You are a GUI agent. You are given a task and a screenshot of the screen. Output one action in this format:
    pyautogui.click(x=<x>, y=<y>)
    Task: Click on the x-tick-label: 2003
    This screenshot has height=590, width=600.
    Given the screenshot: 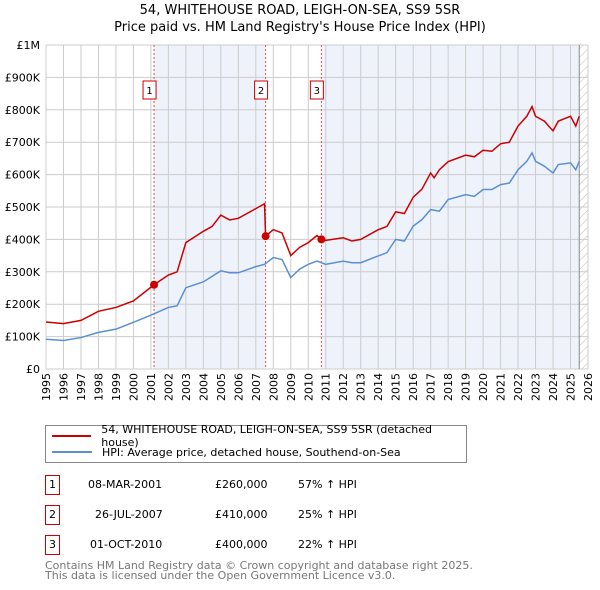 What is the action you would take?
    pyautogui.click(x=186, y=387)
    